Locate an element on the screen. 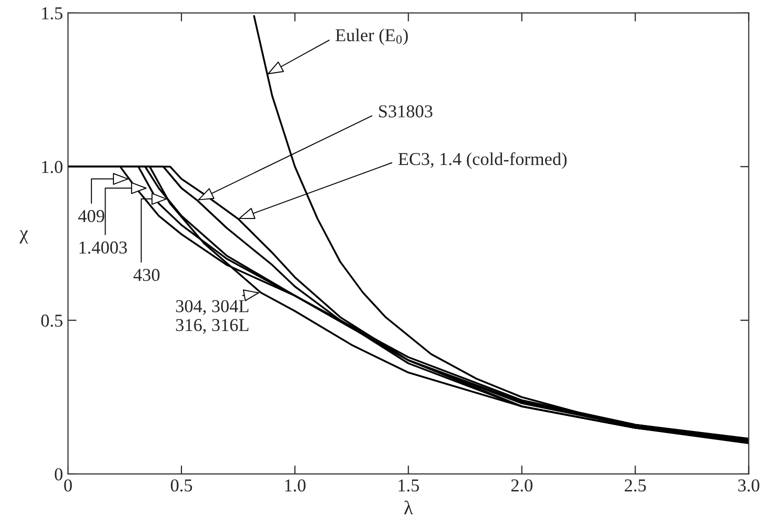  x-tick-label: 1.0 is located at coordinates (295, 485).